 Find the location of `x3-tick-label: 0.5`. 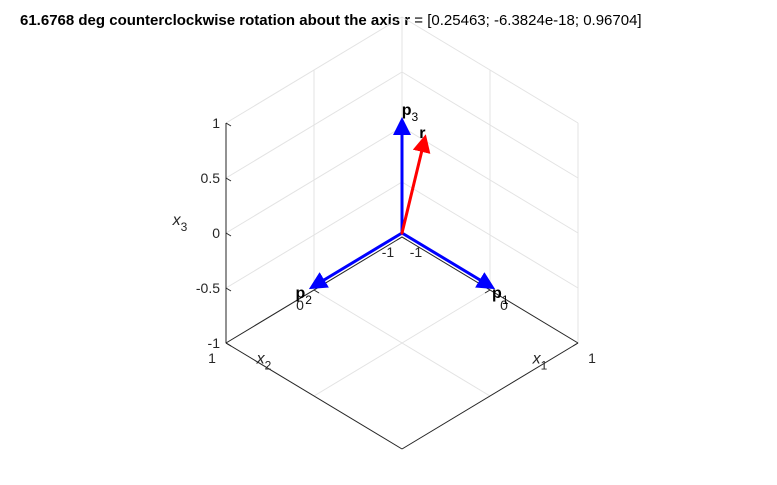

x3-tick-label: 0.5 is located at coordinates (211, 178).